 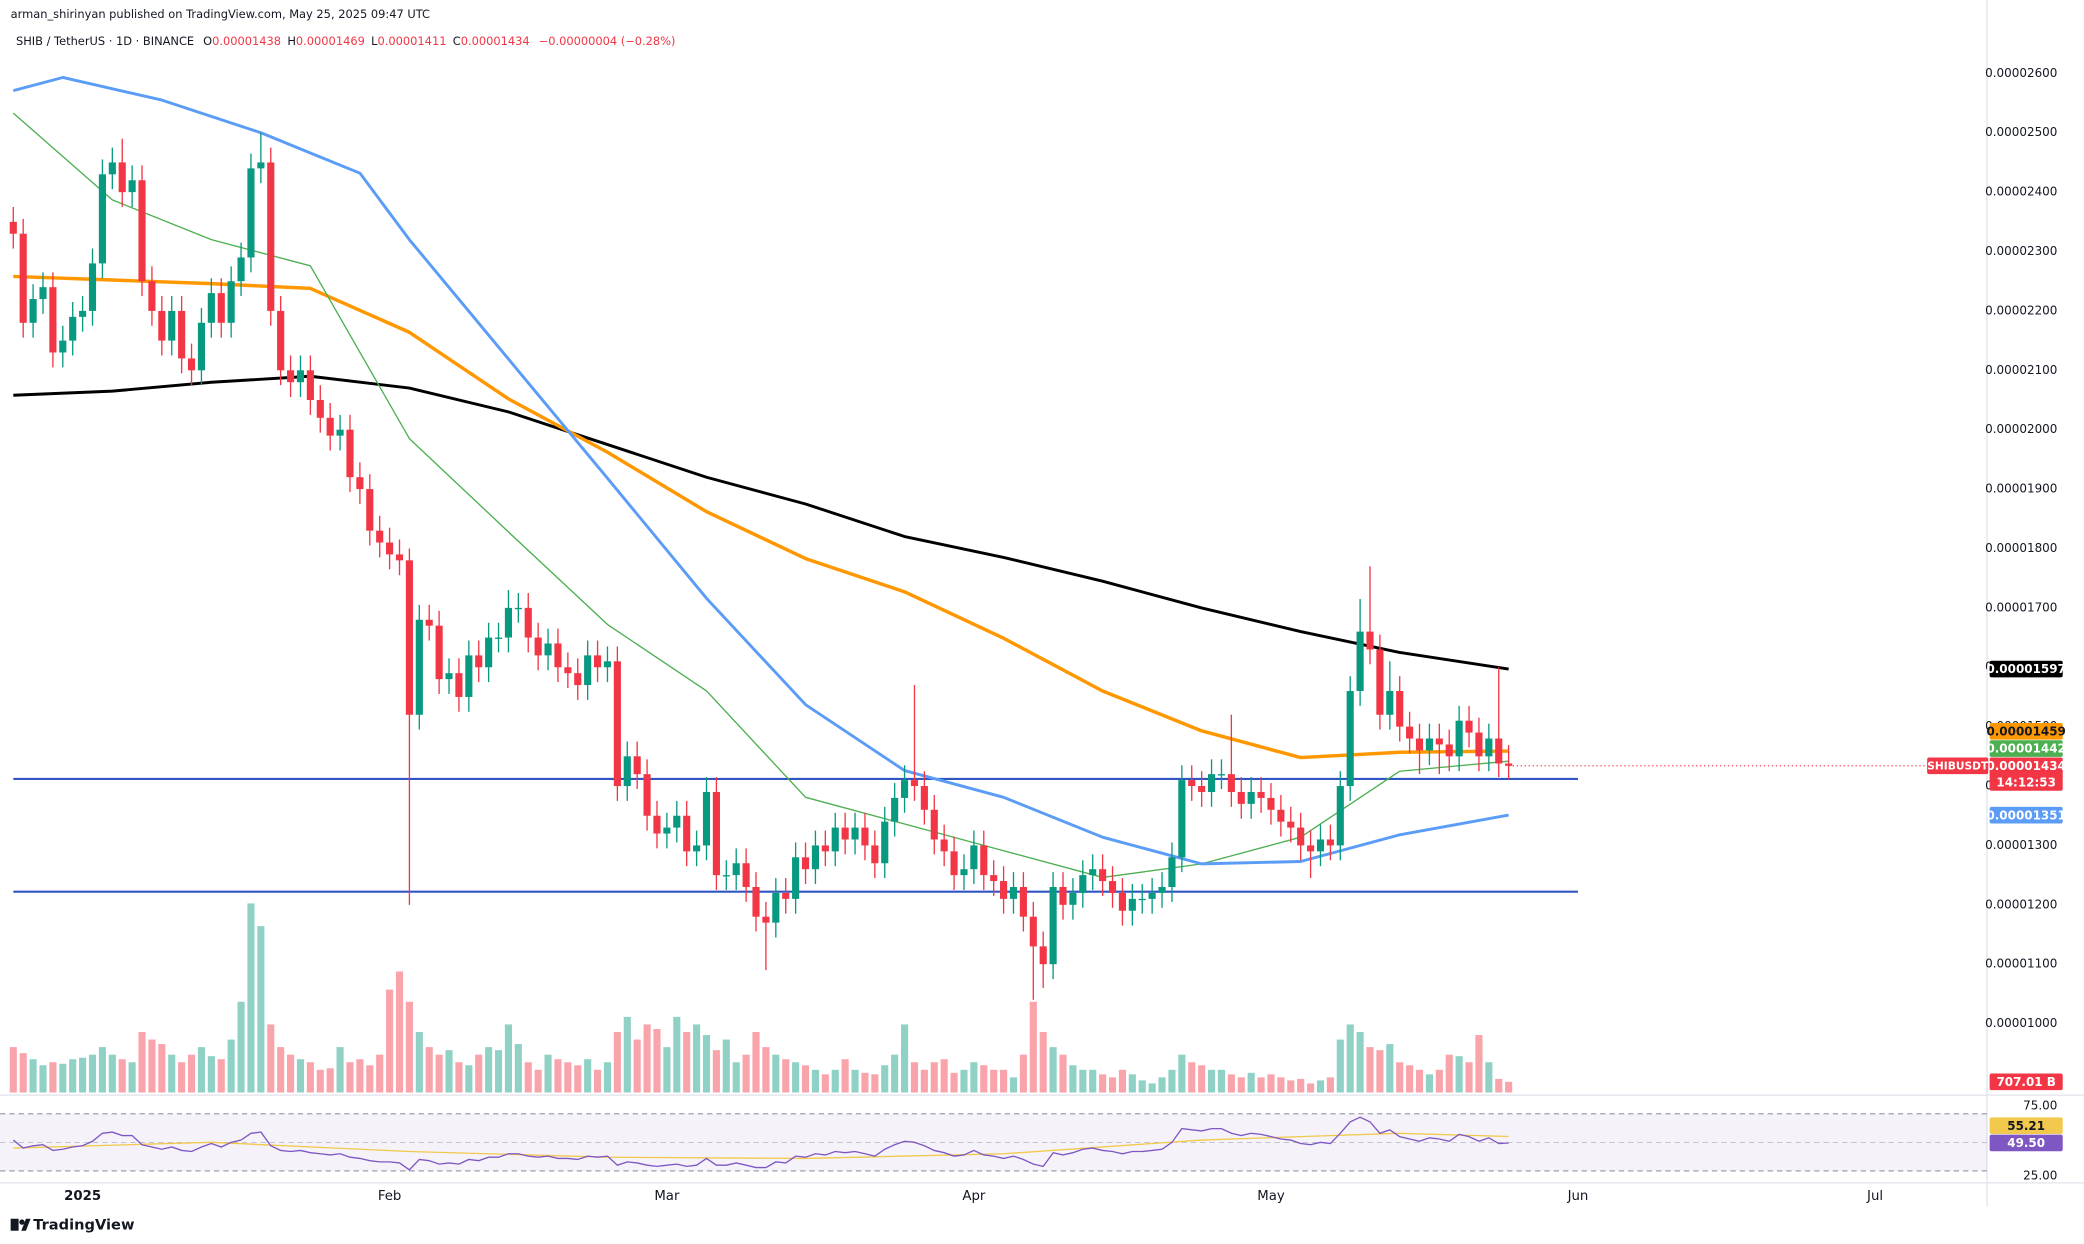 What do you see at coordinates (1271, 1196) in the screenshot?
I see `x-tick-label: May` at bounding box center [1271, 1196].